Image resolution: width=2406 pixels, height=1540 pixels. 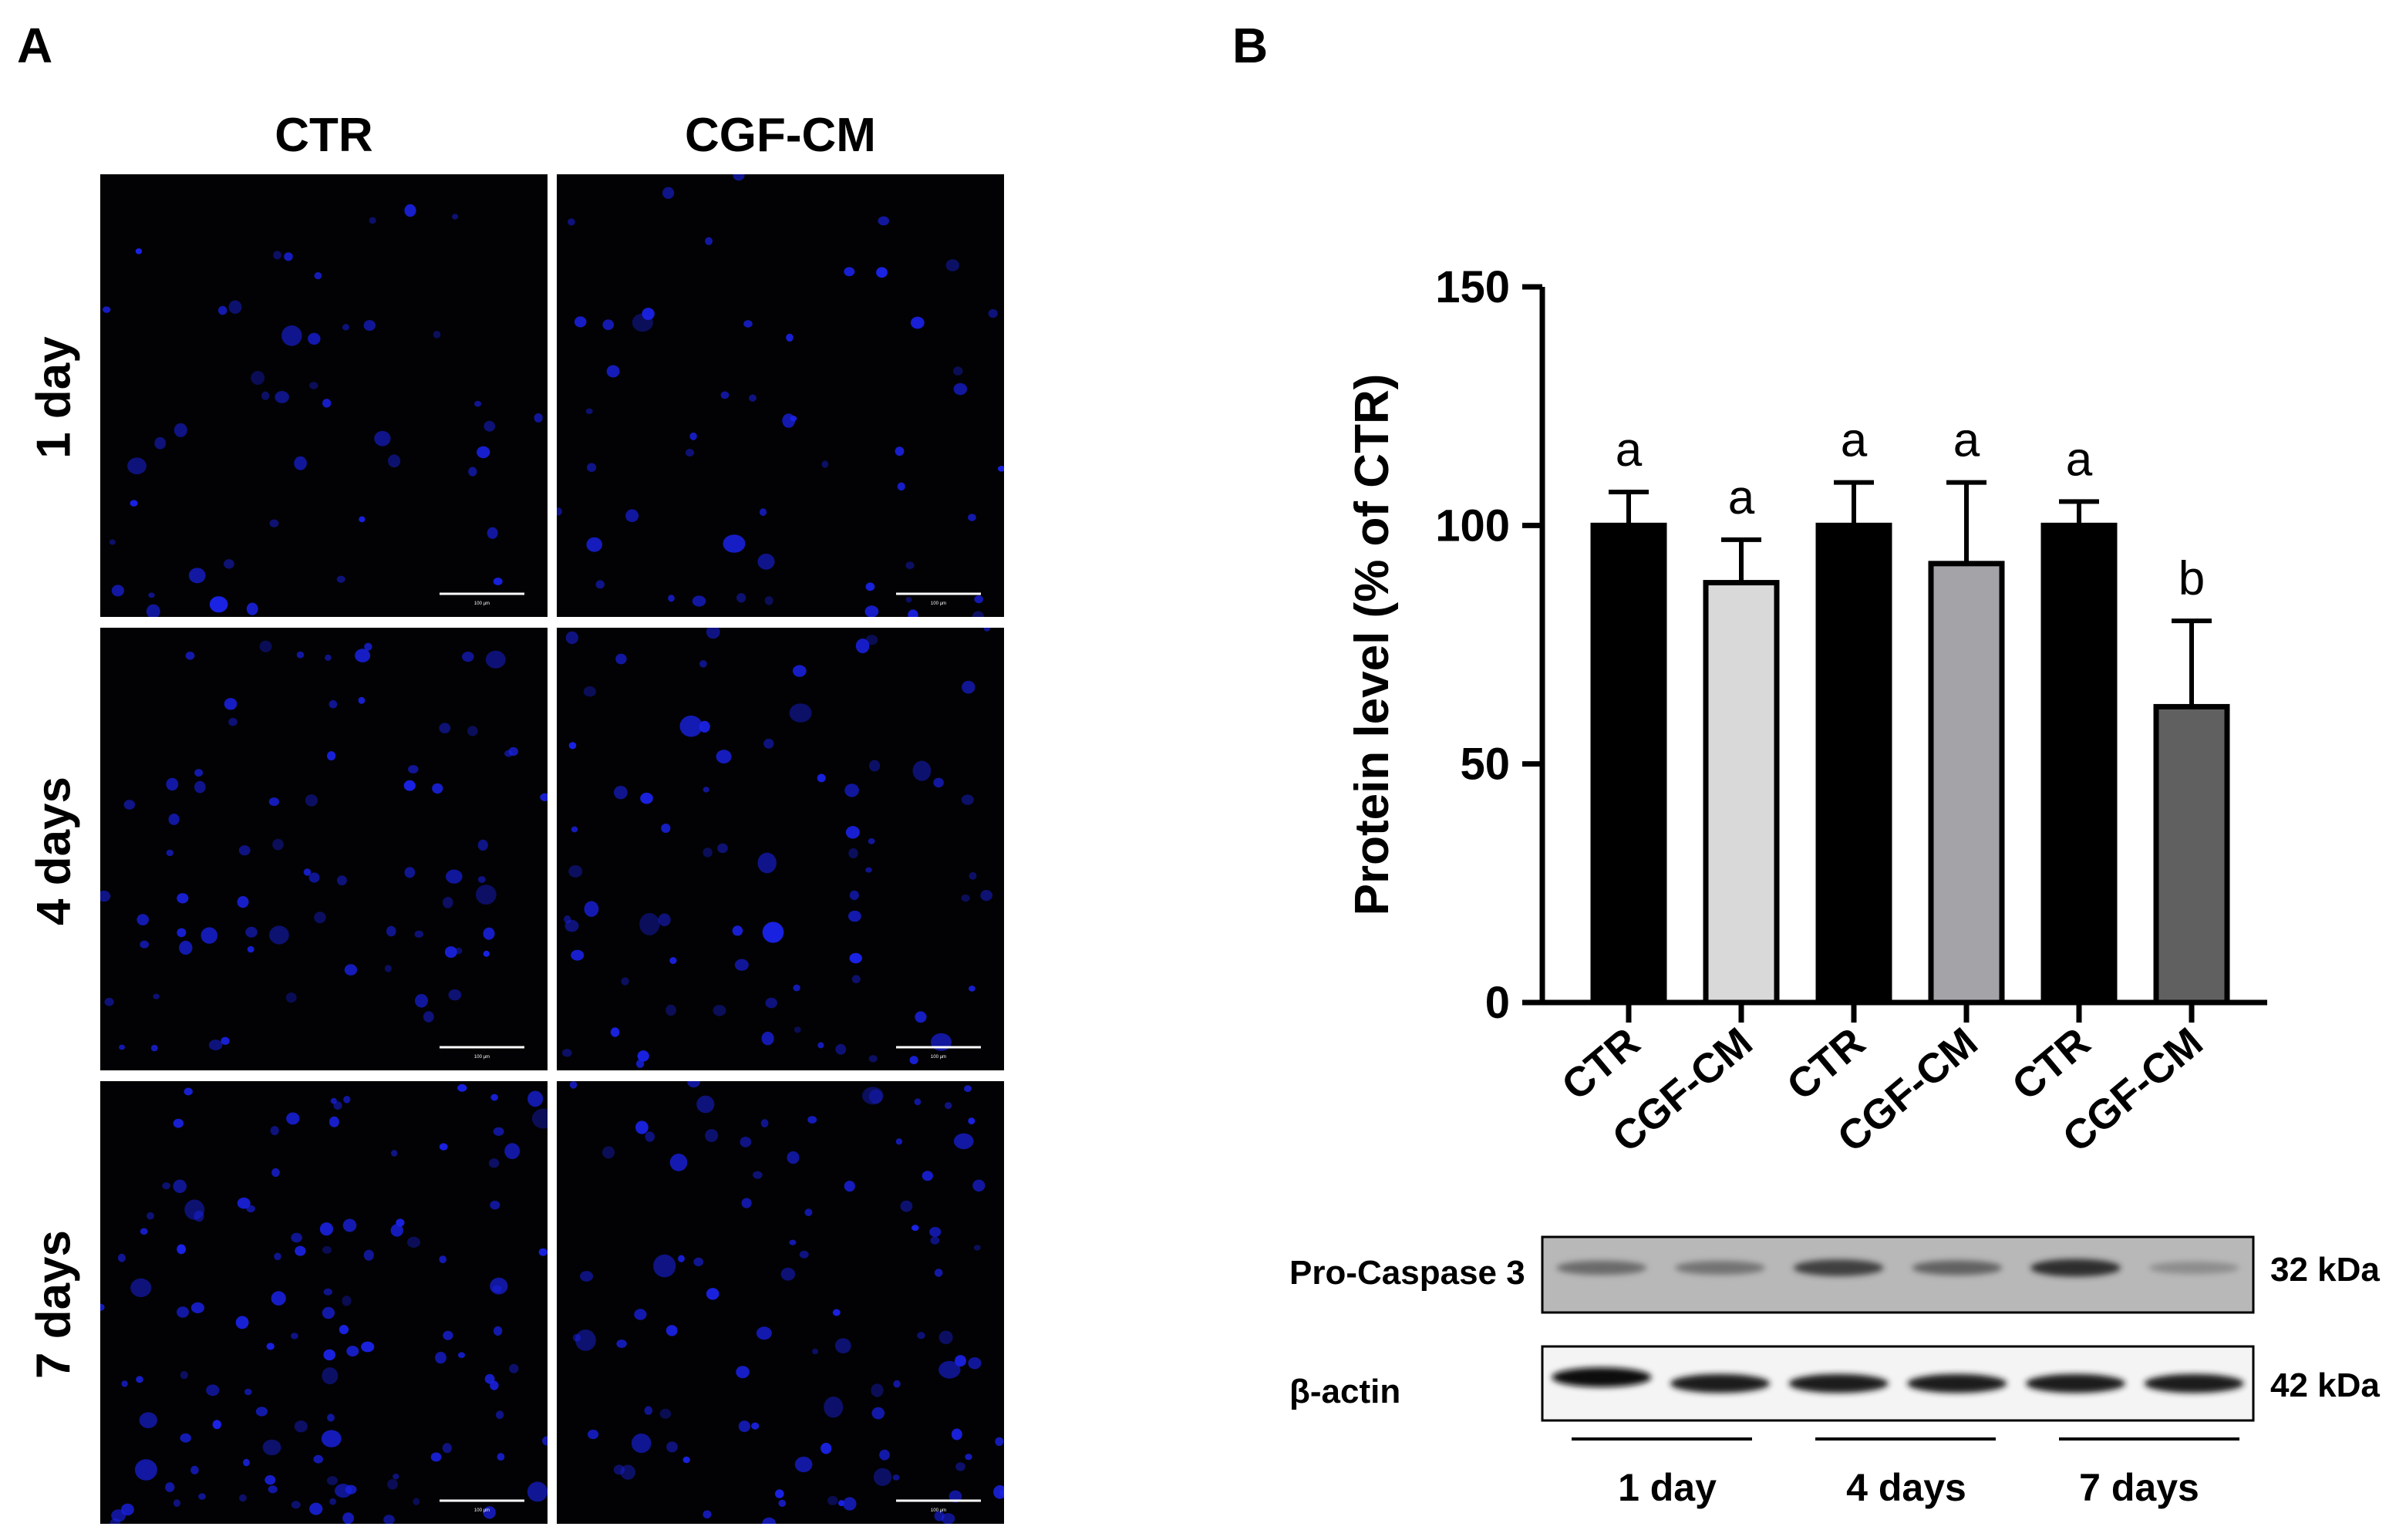 I want to click on row-label-4-days: 4 days, so click(x=54, y=851).